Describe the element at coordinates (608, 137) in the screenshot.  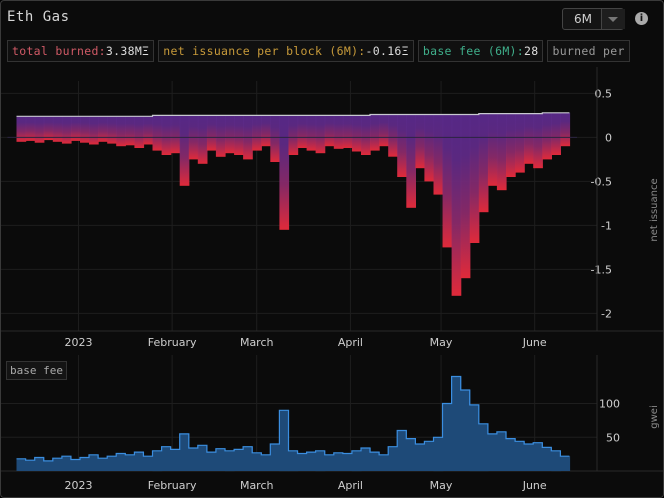
I see `y-tick-label: 0` at that location.